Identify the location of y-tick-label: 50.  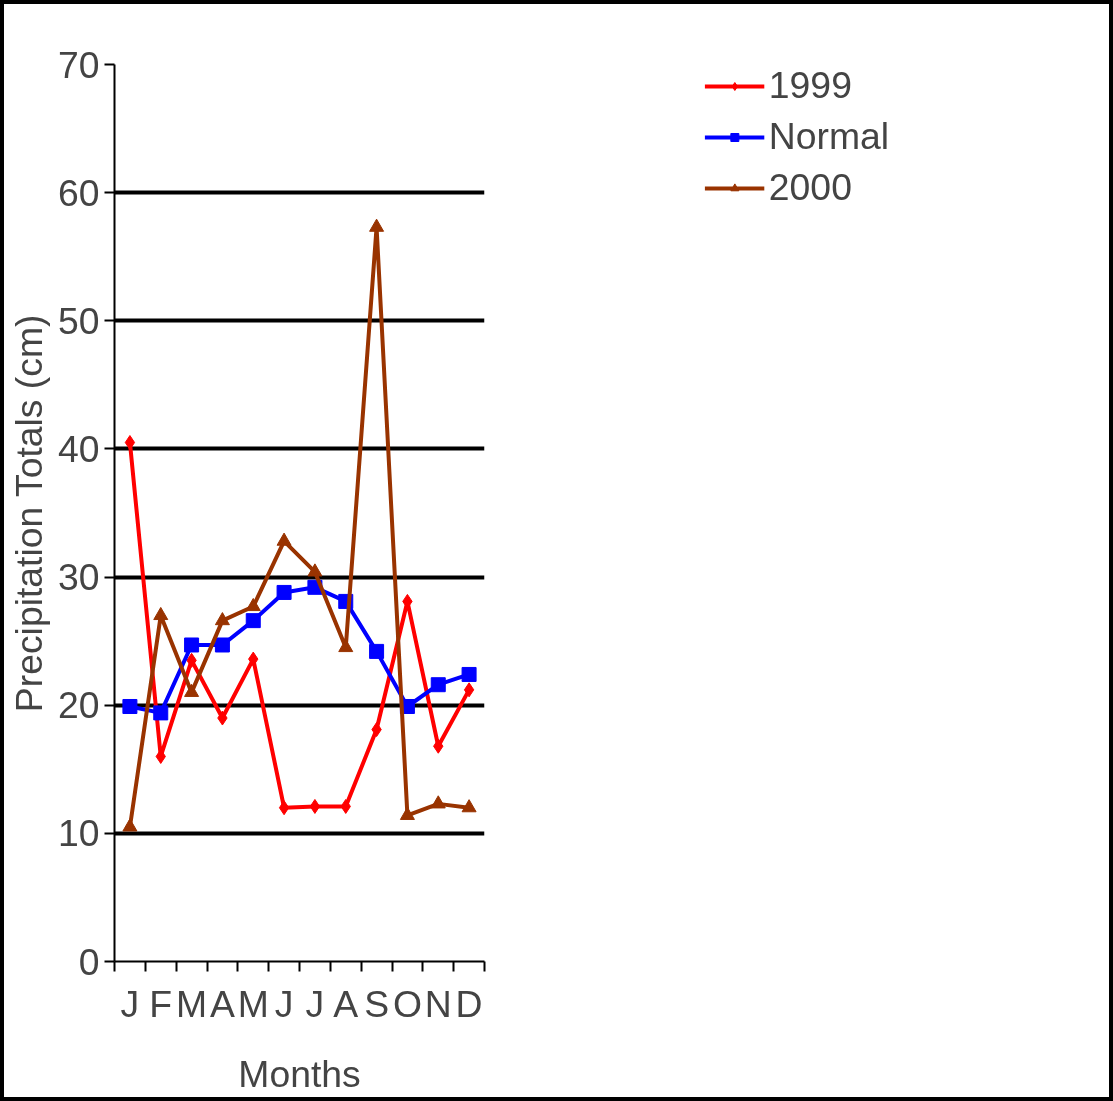
(78, 320).